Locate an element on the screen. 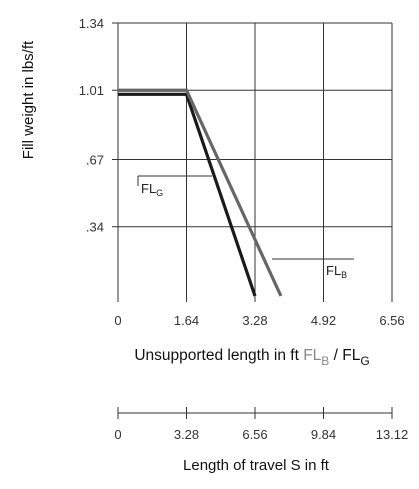 This screenshot has width=419, height=489. x-axis-title-flg: FLG is located at coordinates (355, 357).